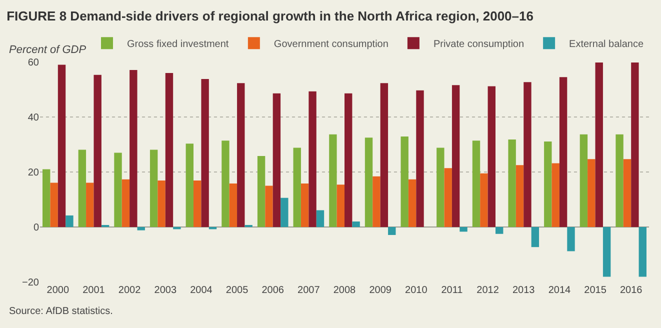 Image resolution: width=661 pixels, height=328 pixels. Describe the element at coordinates (94, 290) in the screenshot. I see `x-tick-label: 2001` at that location.